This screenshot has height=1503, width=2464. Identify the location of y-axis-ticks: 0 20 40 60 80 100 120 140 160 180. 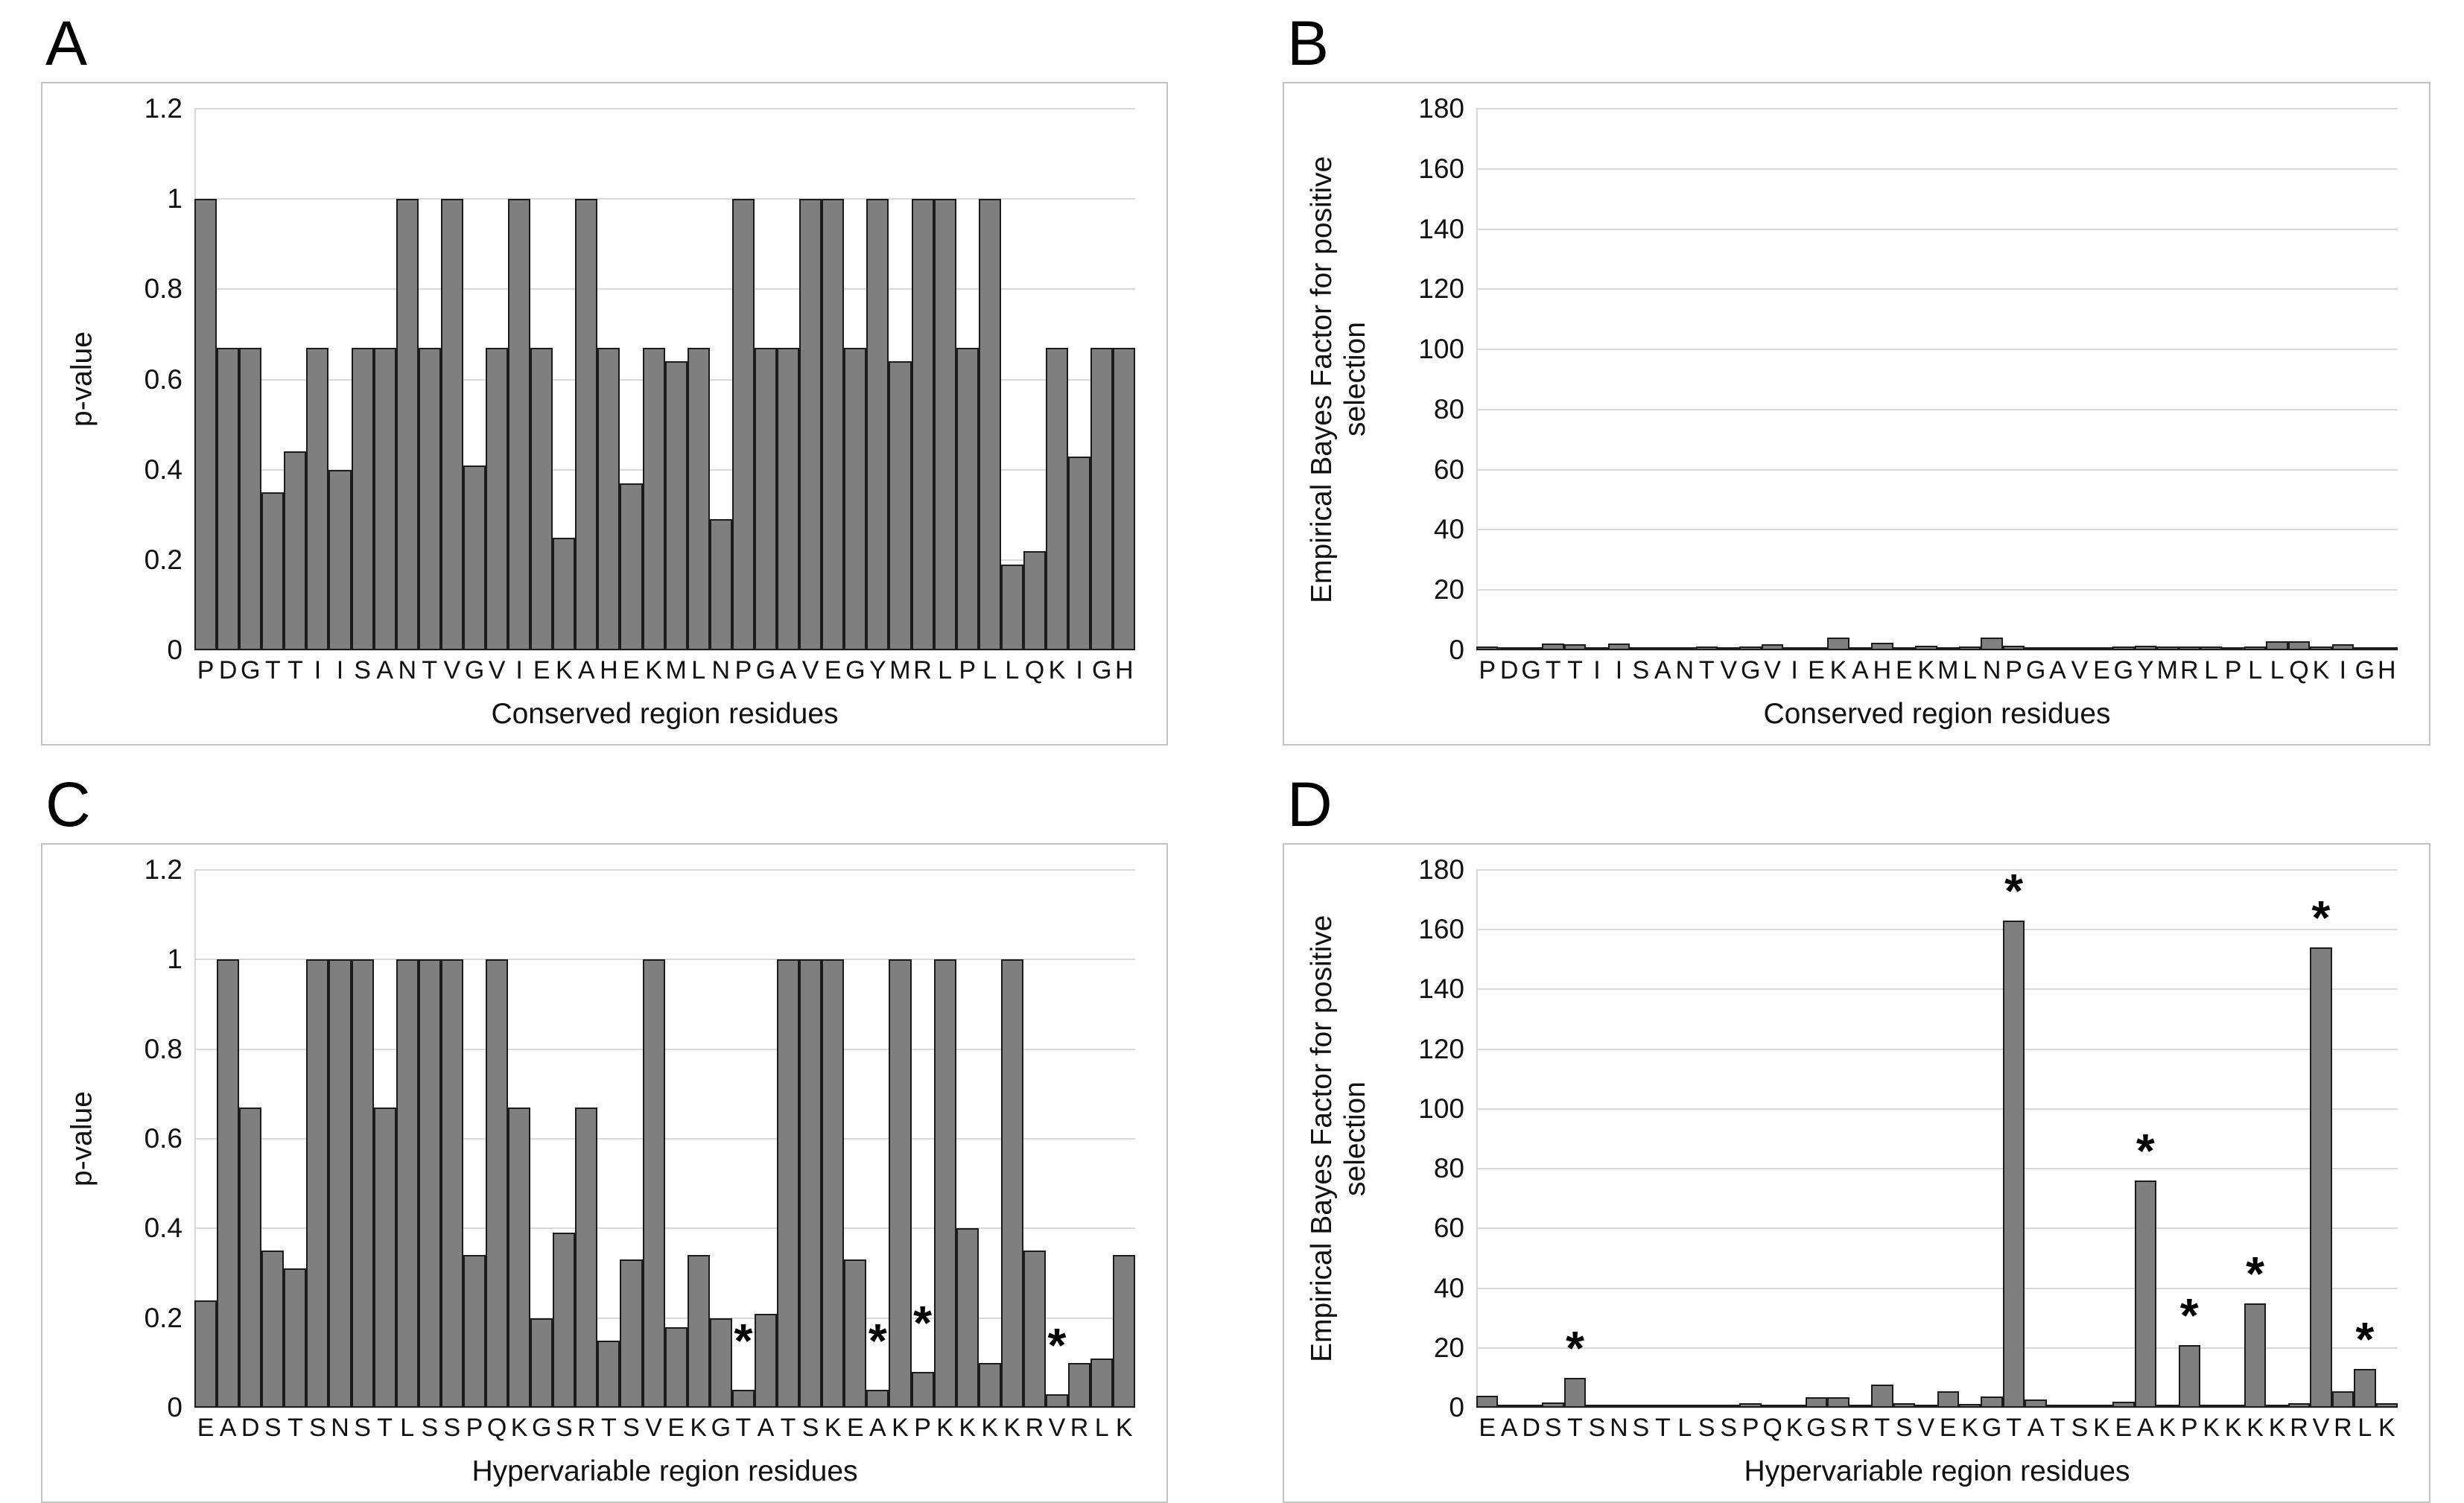
(1435, 379).